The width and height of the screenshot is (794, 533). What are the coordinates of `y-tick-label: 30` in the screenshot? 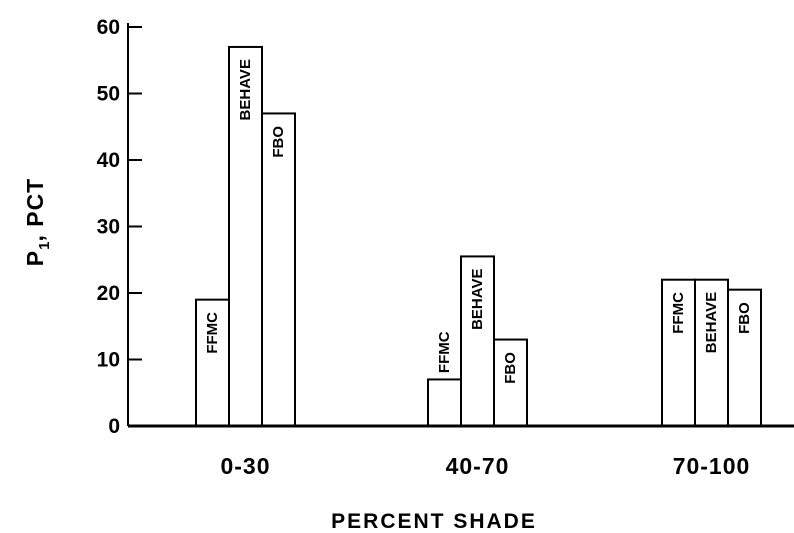 It's located at (108, 227).